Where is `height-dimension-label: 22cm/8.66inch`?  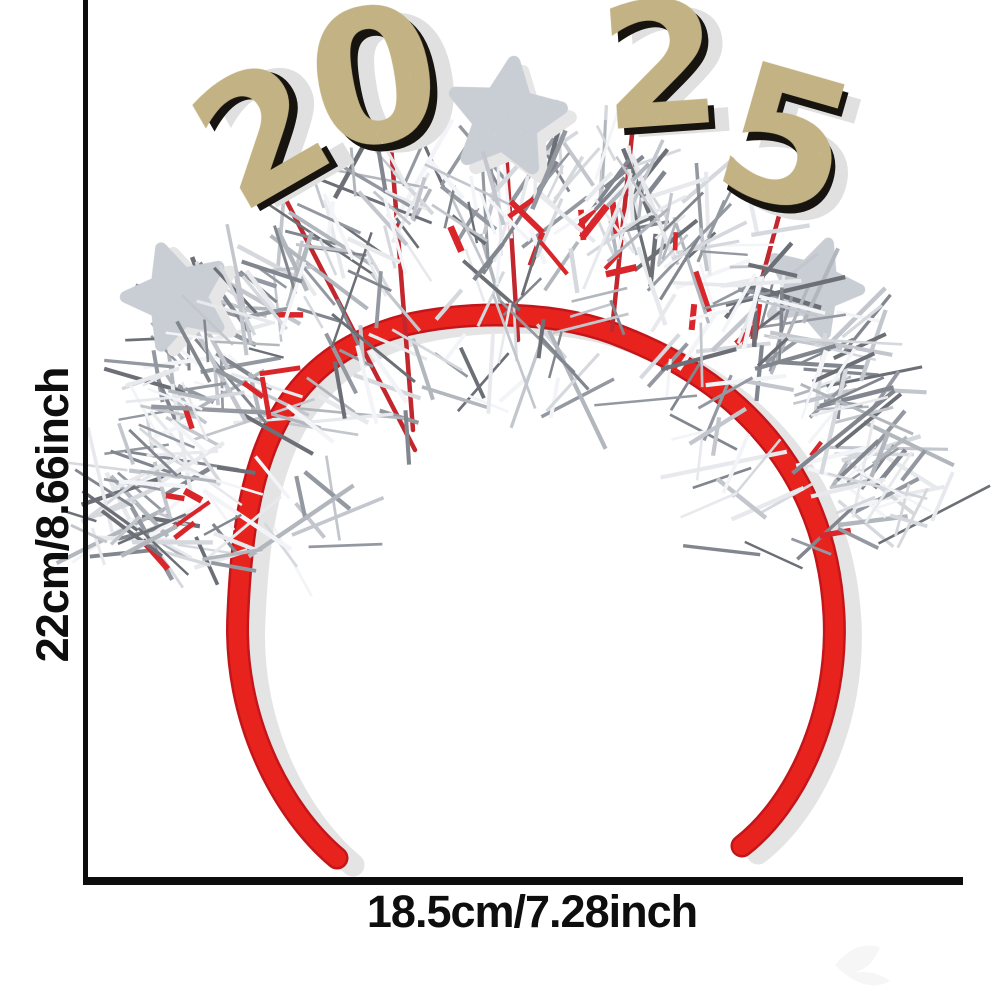
height-dimension-label: 22cm/8.66inch is located at coordinates (52, 515).